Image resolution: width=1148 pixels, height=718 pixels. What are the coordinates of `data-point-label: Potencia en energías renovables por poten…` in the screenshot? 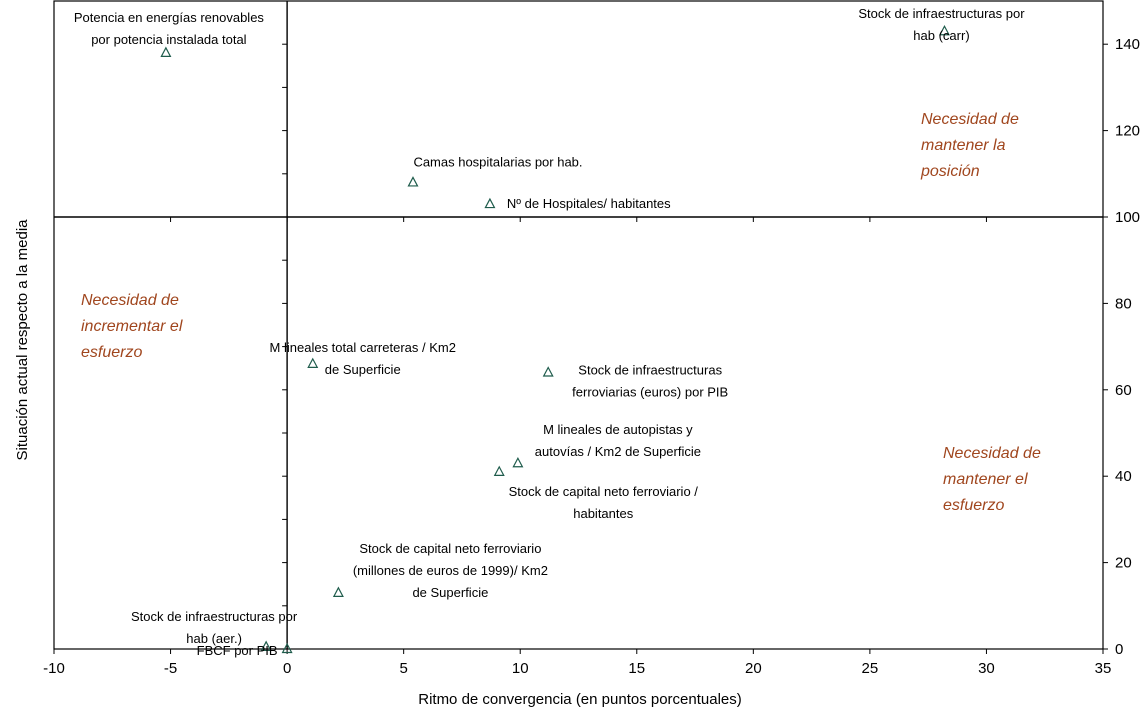 It's located at (169, 28).